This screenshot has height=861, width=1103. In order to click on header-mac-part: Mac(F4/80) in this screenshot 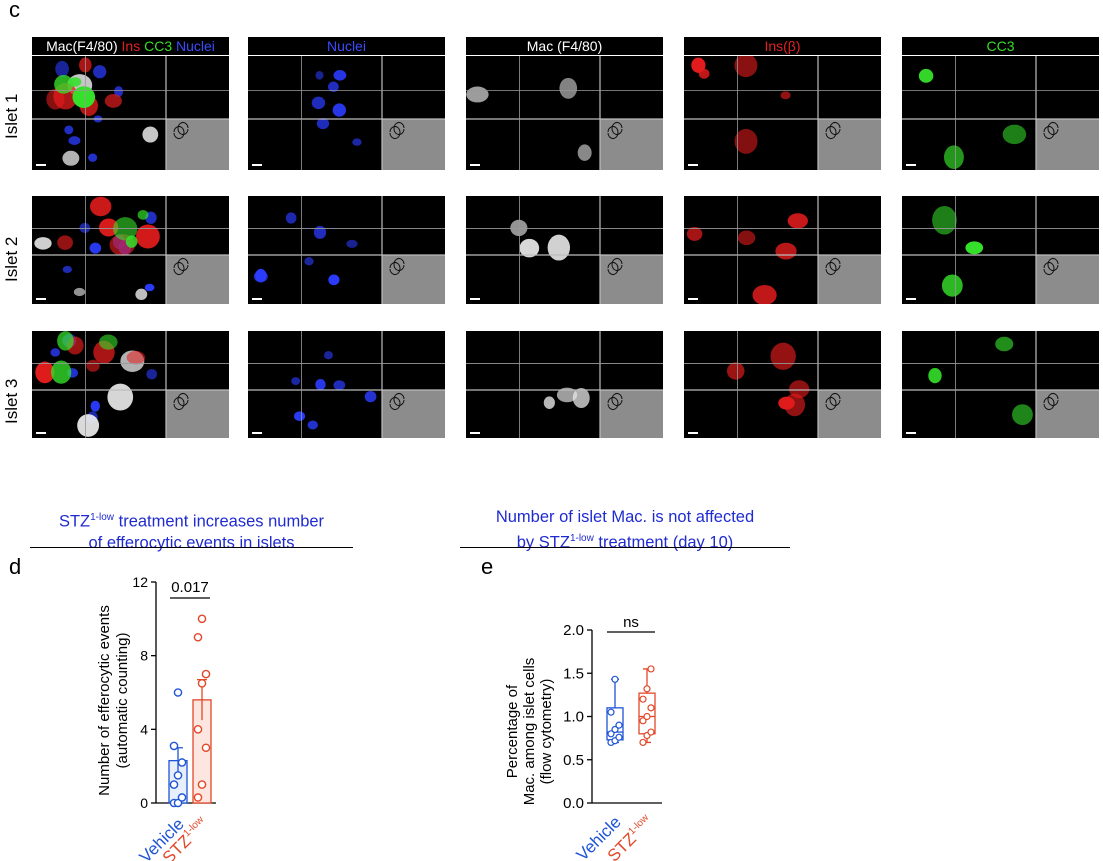, I will do `click(84, 46)`.